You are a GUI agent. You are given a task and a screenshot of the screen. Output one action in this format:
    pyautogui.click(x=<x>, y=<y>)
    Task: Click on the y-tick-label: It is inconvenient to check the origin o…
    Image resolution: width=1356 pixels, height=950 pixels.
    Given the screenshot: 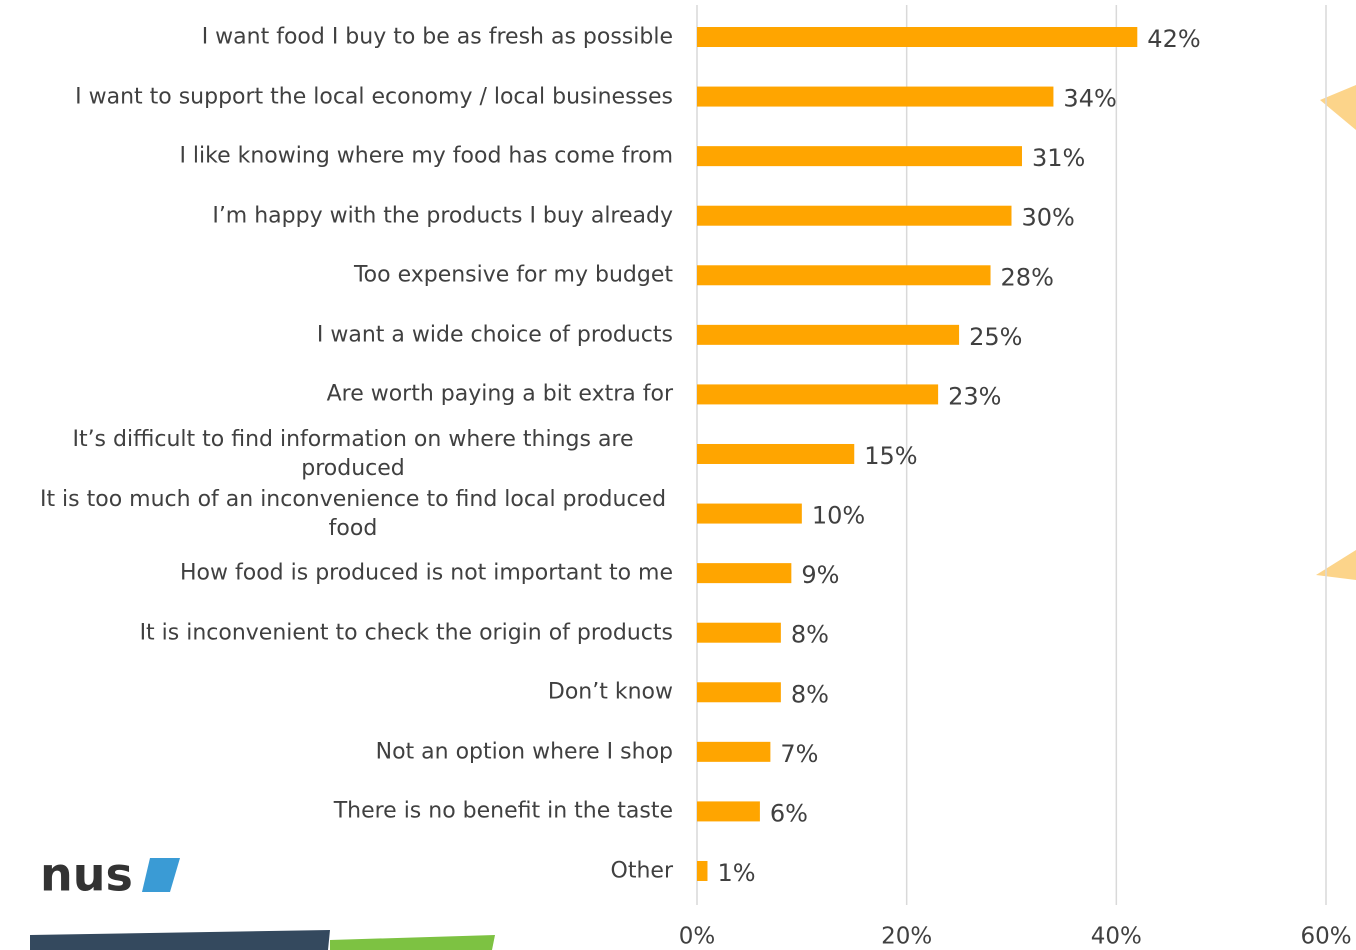 What is the action you would take?
    pyautogui.click(x=406, y=633)
    